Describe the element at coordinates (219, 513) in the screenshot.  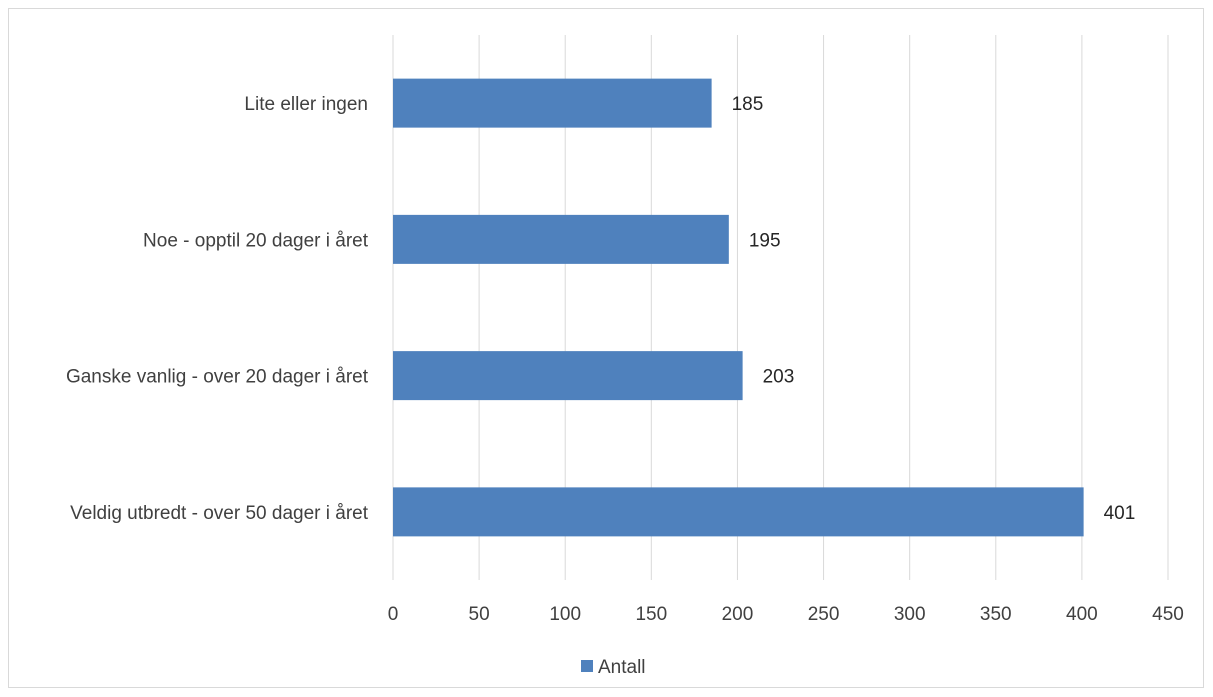
I see `category-label: Veldig utbredt - over 50 dager i året` at that location.